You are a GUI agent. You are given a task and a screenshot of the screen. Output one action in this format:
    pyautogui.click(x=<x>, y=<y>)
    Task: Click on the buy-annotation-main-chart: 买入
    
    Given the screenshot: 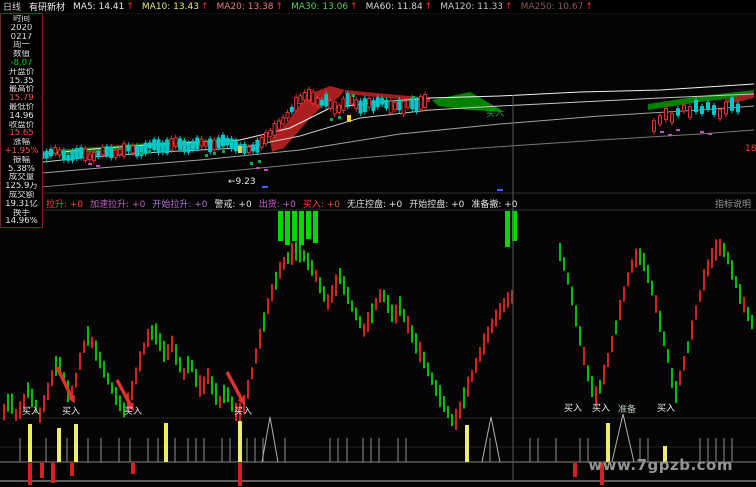 What is the action you would take?
    pyautogui.click(x=495, y=114)
    